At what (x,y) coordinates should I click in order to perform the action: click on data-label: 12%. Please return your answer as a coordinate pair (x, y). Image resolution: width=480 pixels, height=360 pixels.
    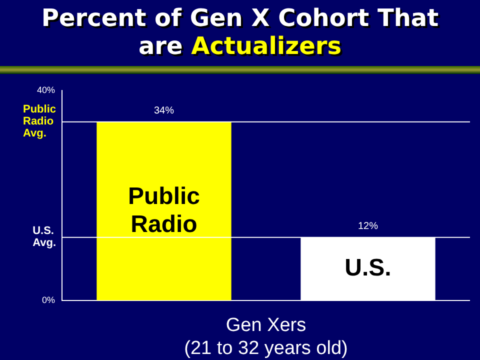
    Looking at the image, I should click on (368, 226).